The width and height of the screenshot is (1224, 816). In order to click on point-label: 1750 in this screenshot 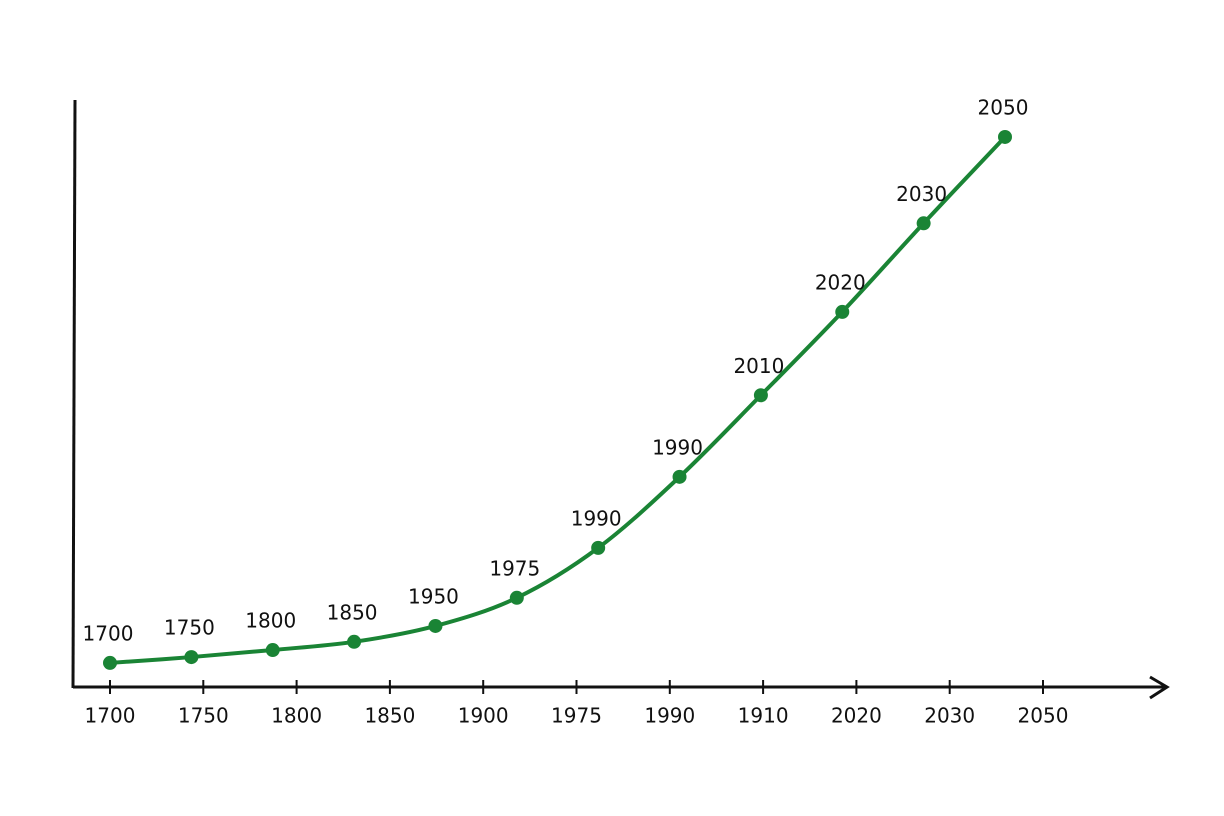, I will do `click(189, 628)`.